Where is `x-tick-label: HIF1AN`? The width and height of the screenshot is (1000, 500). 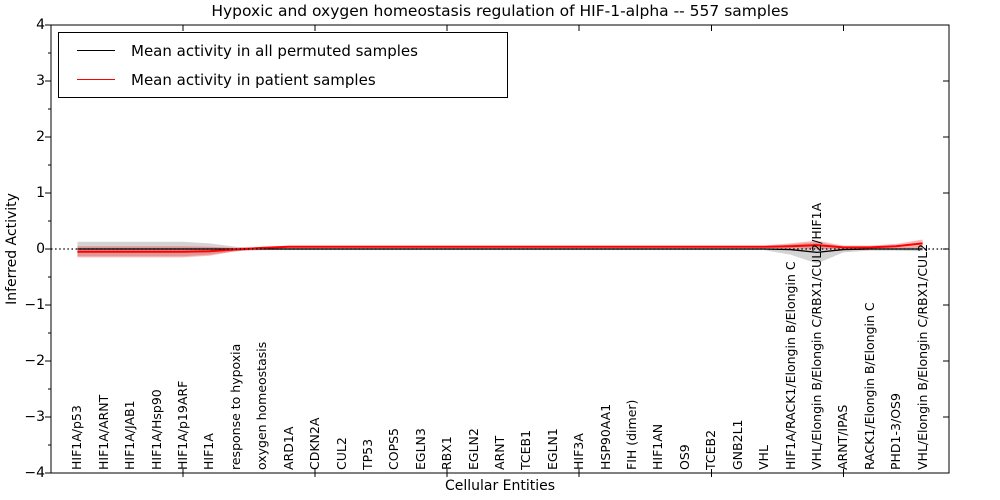 x-tick-label: HIF1AN is located at coordinates (658, 446).